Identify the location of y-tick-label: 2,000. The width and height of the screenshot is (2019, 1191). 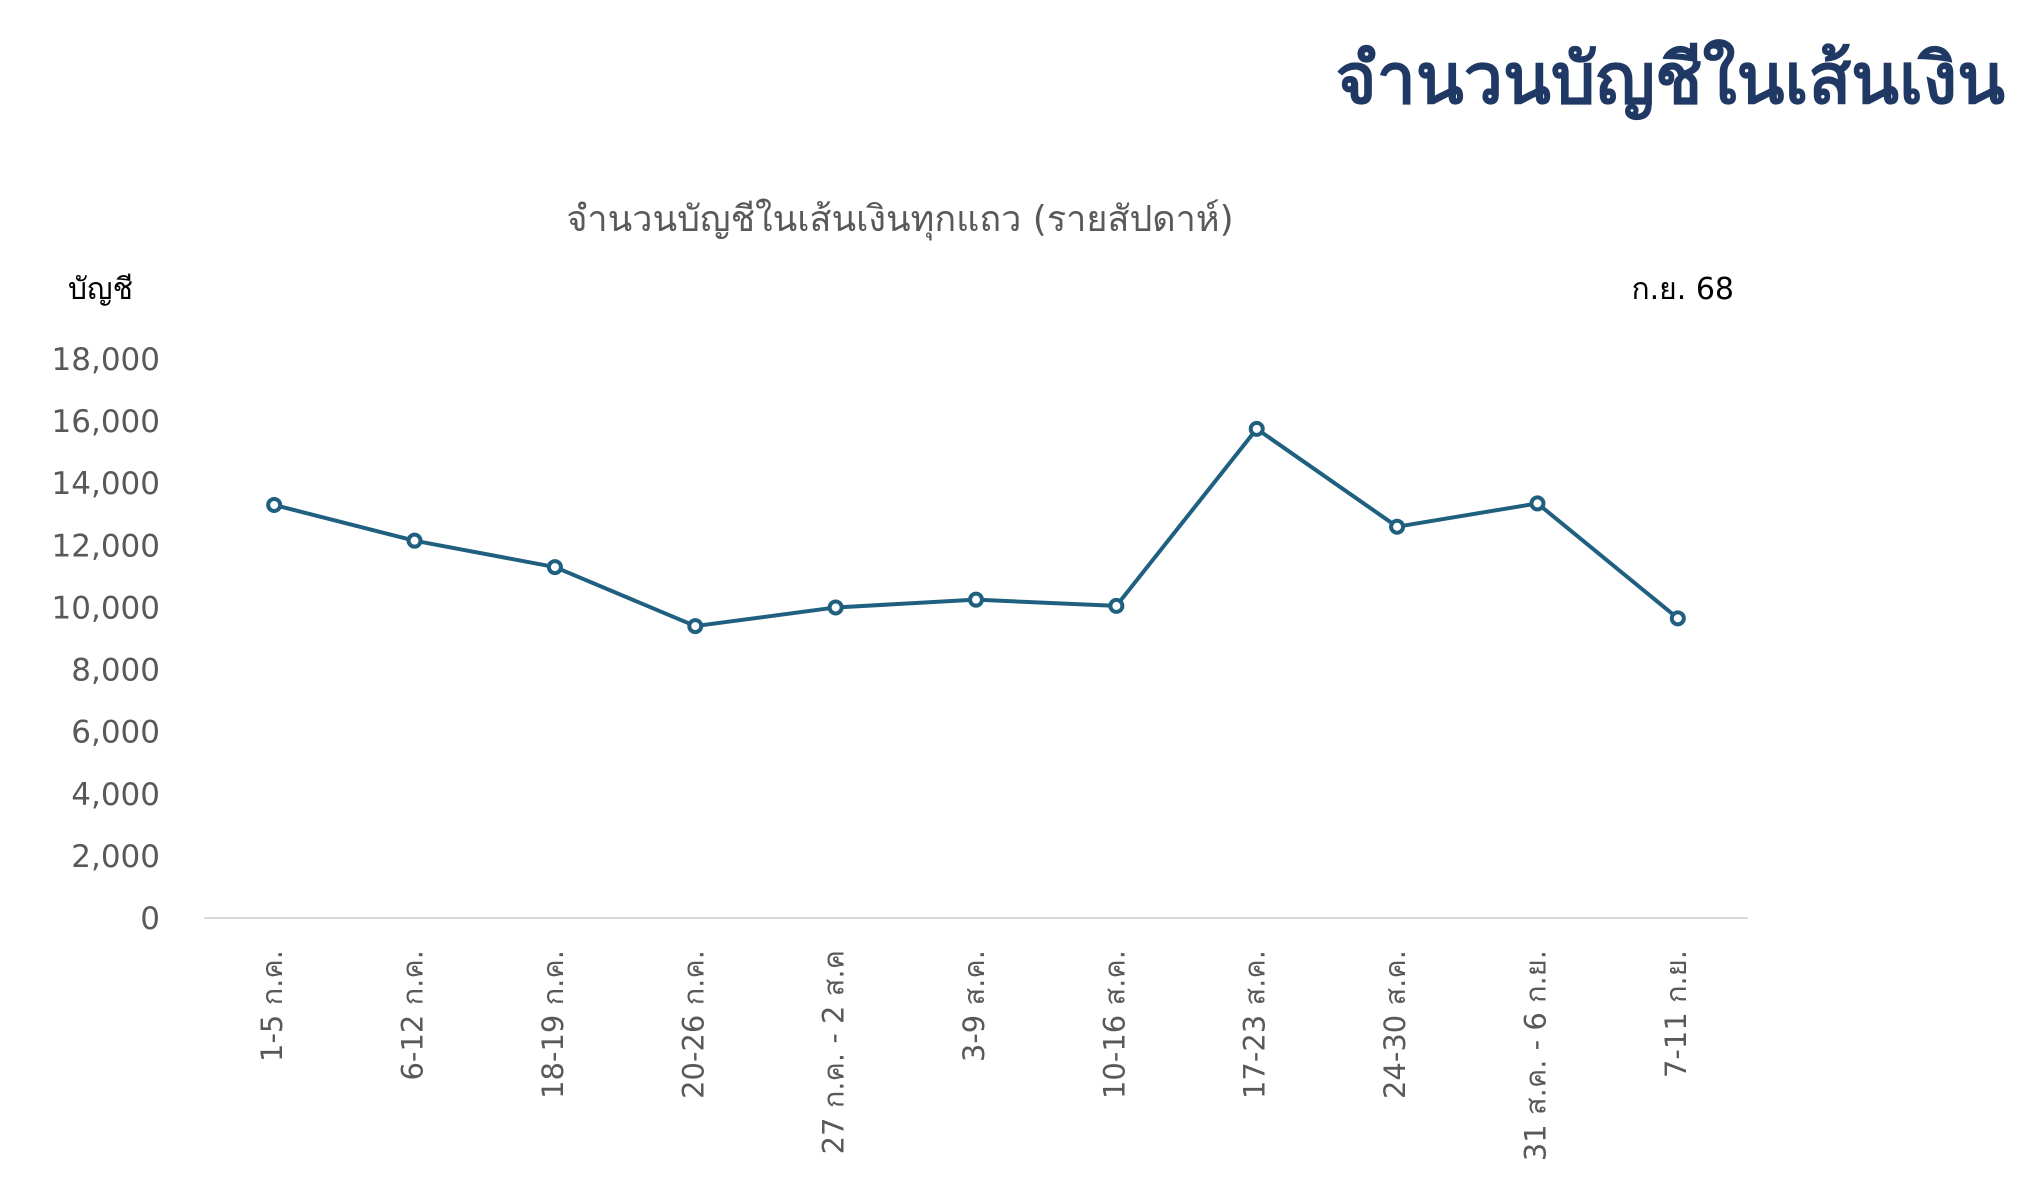
(115, 857).